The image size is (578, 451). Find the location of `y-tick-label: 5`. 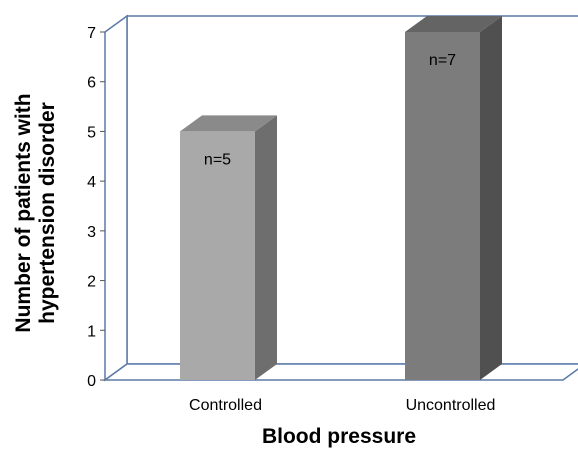

y-tick-label: 5 is located at coordinates (91, 132).